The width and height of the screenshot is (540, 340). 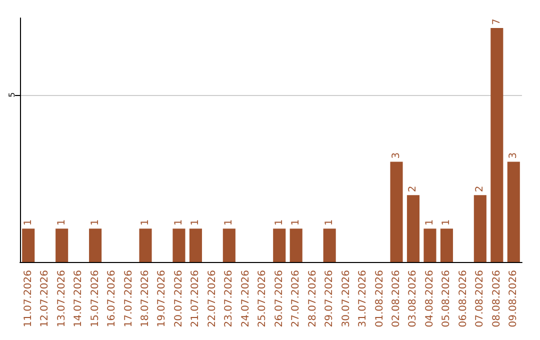 What do you see at coordinates (178, 299) in the screenshot?
I see `x-tick-label: 20.07.2026` at bounding box center [178, 299].